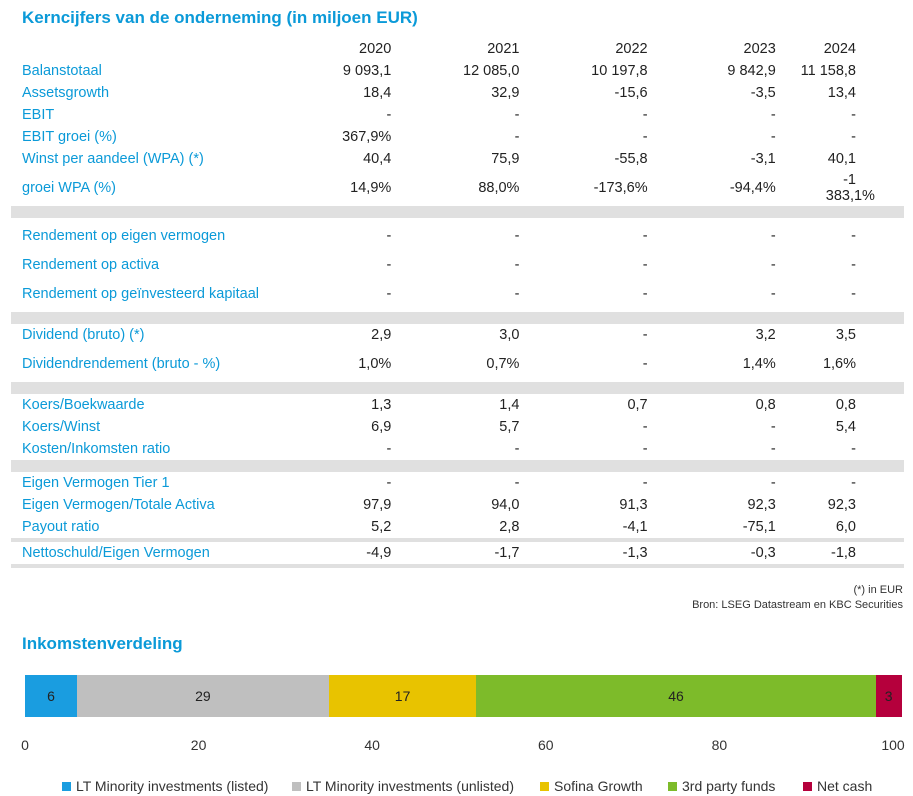  Describe the element at coordinates (140, 293) in the screenshot. I see `row-label: Rendement op geïnvesteerd kapitaal` at that location.